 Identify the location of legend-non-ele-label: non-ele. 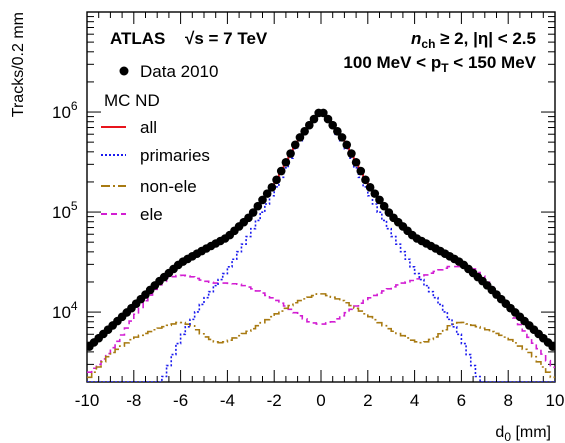
(168, 186).